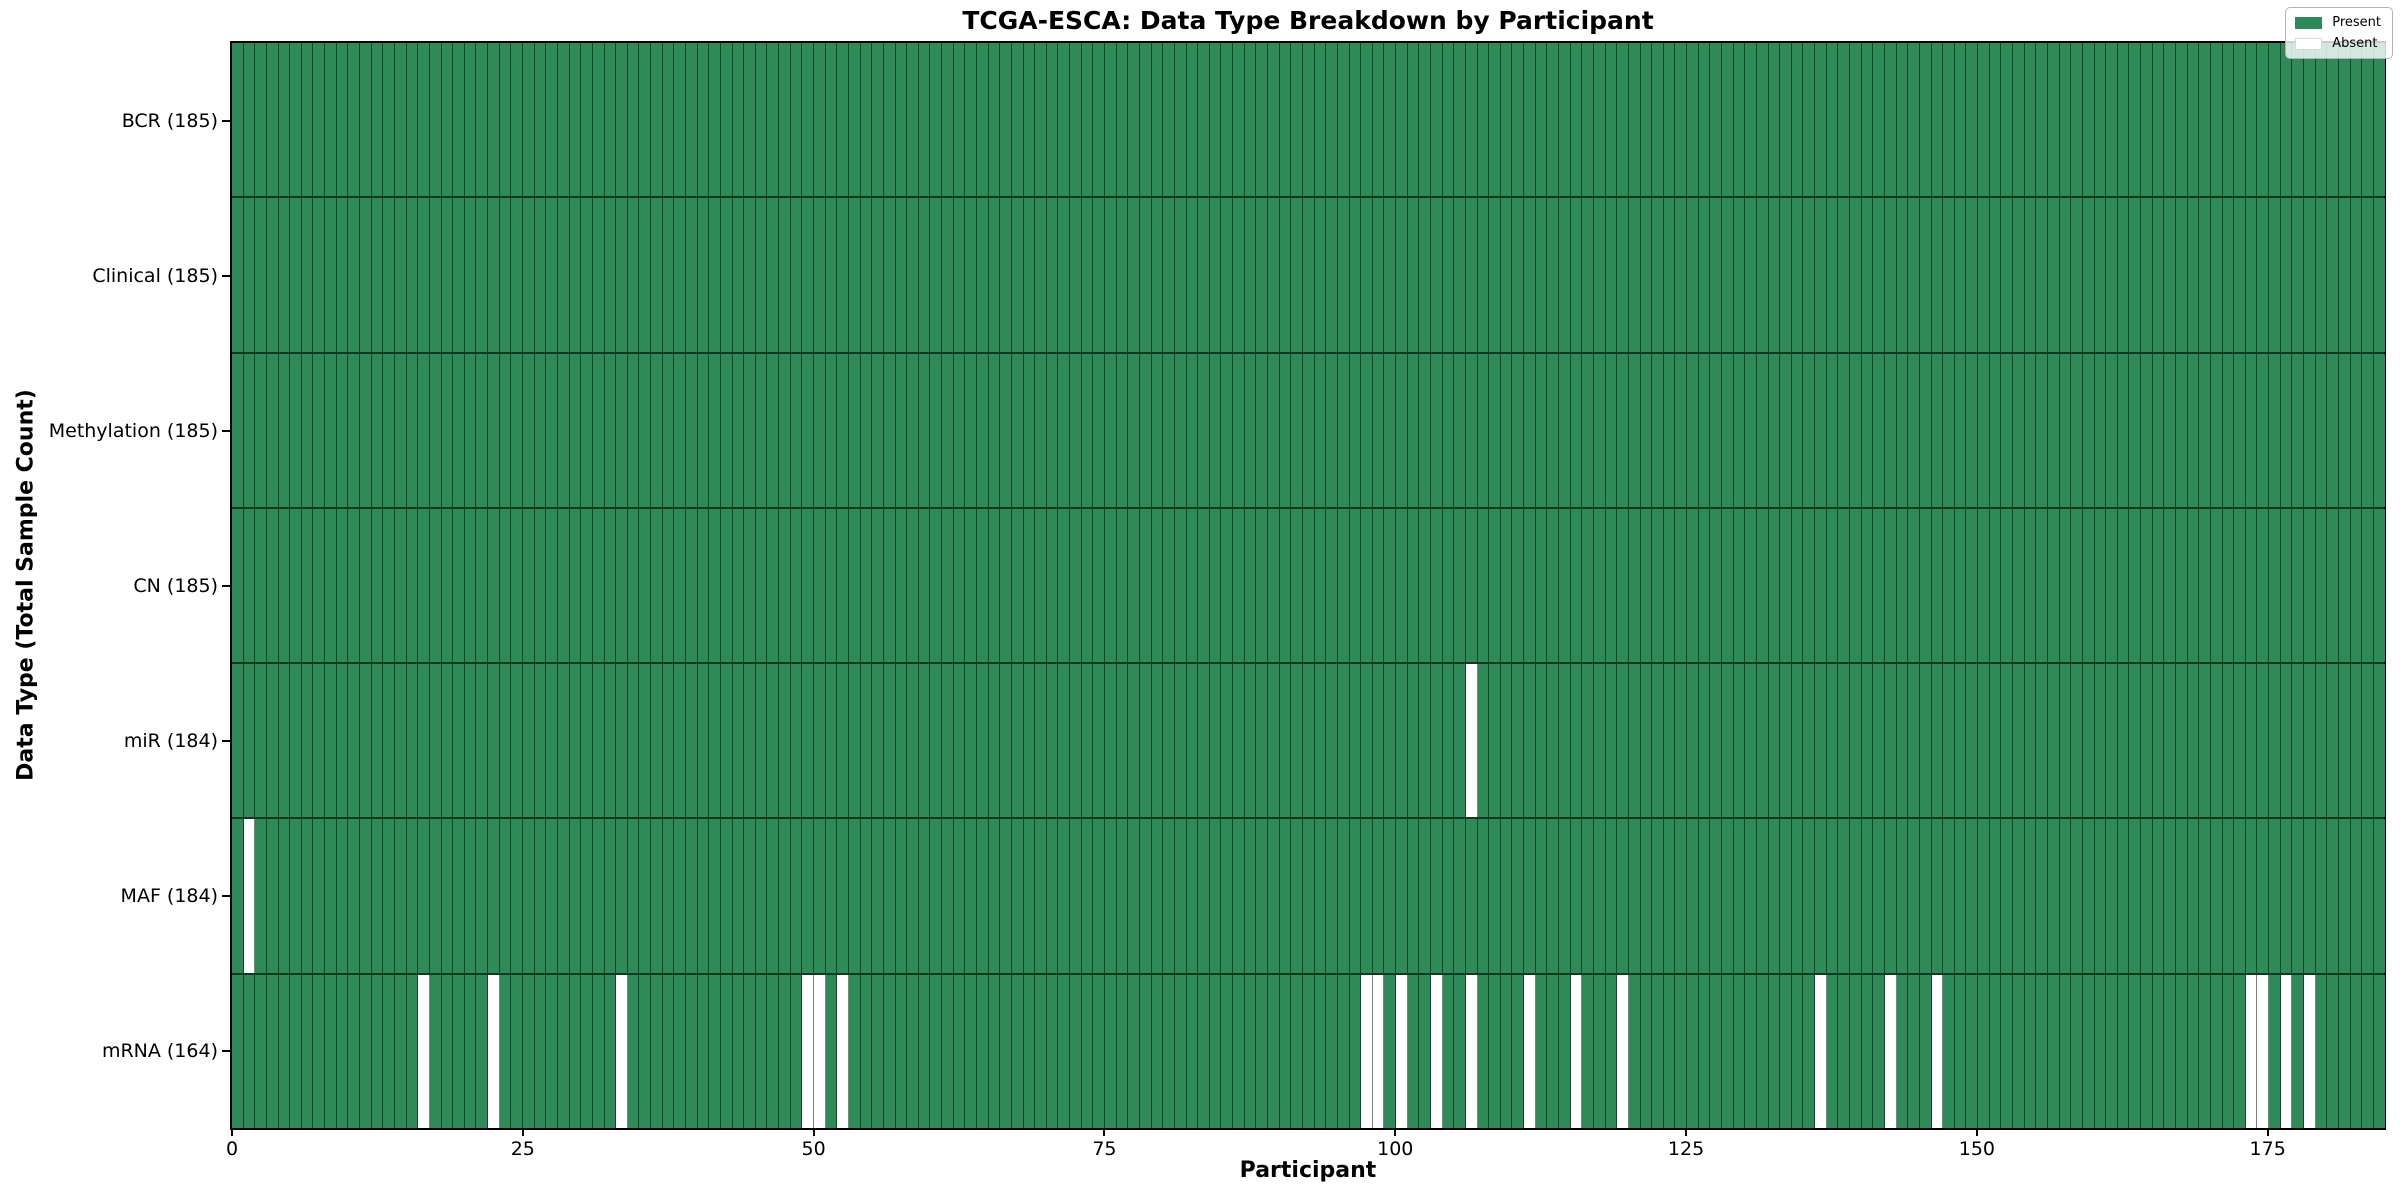  I want to click on heatmap-row-bcr, so click(1308, 121).